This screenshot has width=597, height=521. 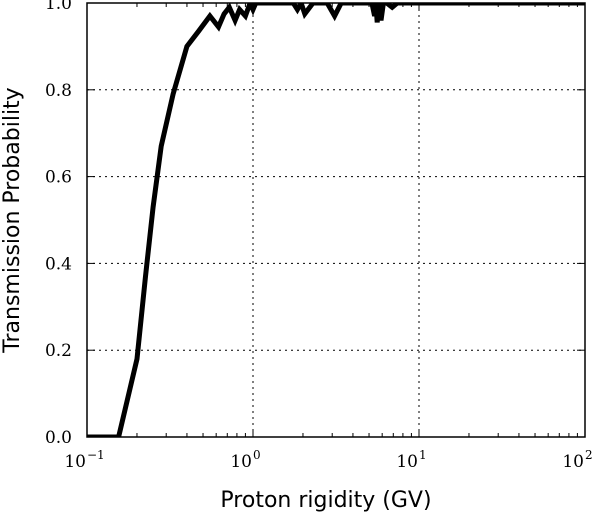 What do you see at coordinates (423, 455) in the screenshot?
I see `x-tick-exponent: 1` at bounding box center [423, 455].